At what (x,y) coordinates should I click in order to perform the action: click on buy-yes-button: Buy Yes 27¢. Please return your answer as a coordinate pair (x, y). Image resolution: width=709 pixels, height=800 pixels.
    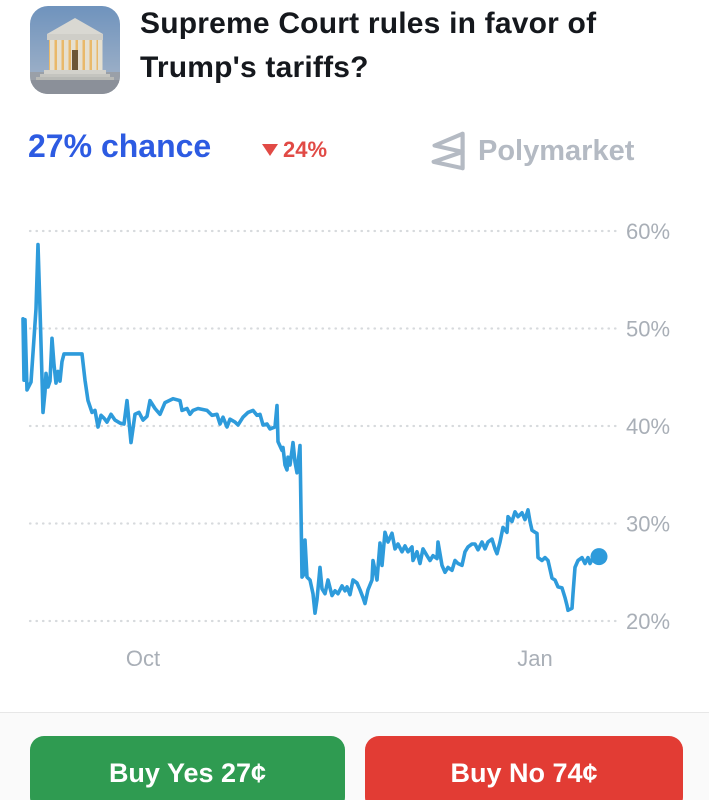
    Looking at the image, I should click on (187, 768).